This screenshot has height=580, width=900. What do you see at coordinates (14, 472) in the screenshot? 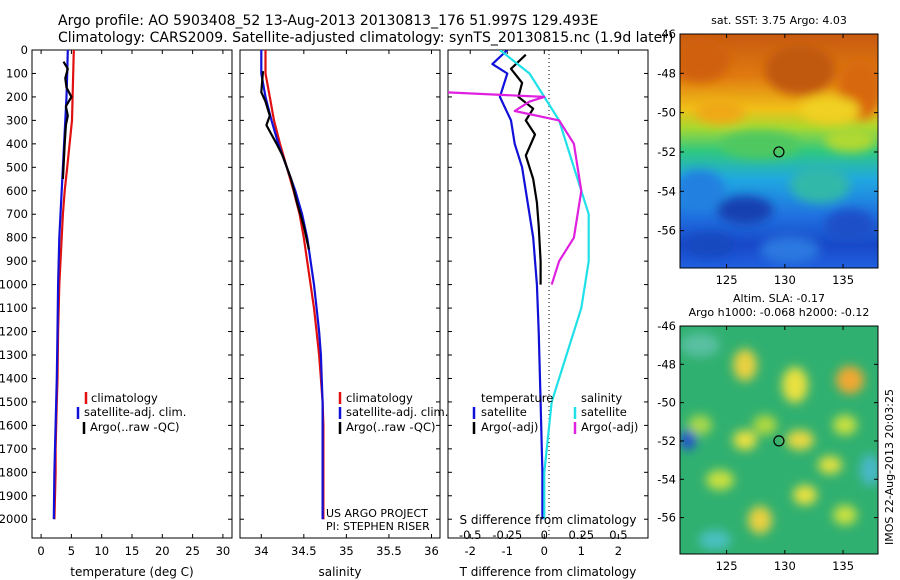
I see `y-tick-label: 1800` at bounding box center [14, 472].